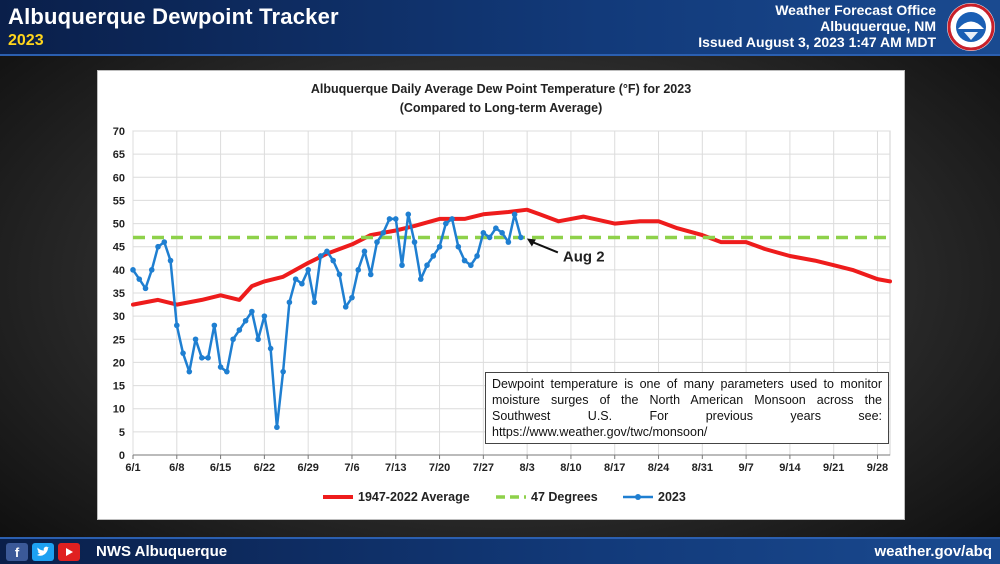 The image size is (1000, 564). I want to click on office-name: Weather Forecast Office, so click(855, 10).